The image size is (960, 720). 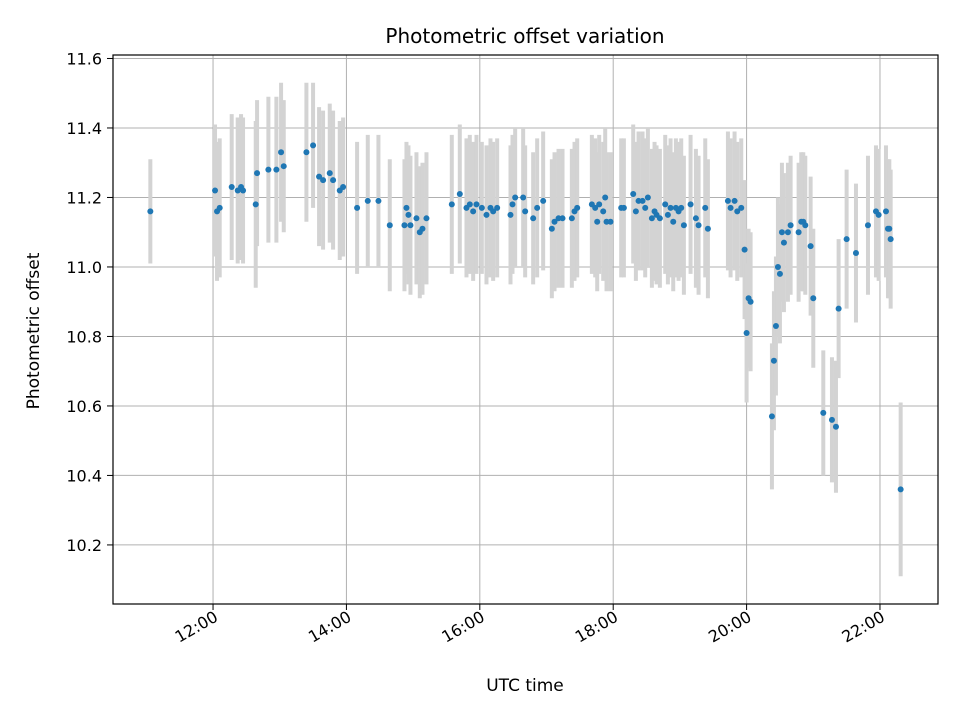 What do you see at coordinates (525, 686) in the screenshot?
I see `x-axis-label: UTC time` at bounding box center [525, 686].